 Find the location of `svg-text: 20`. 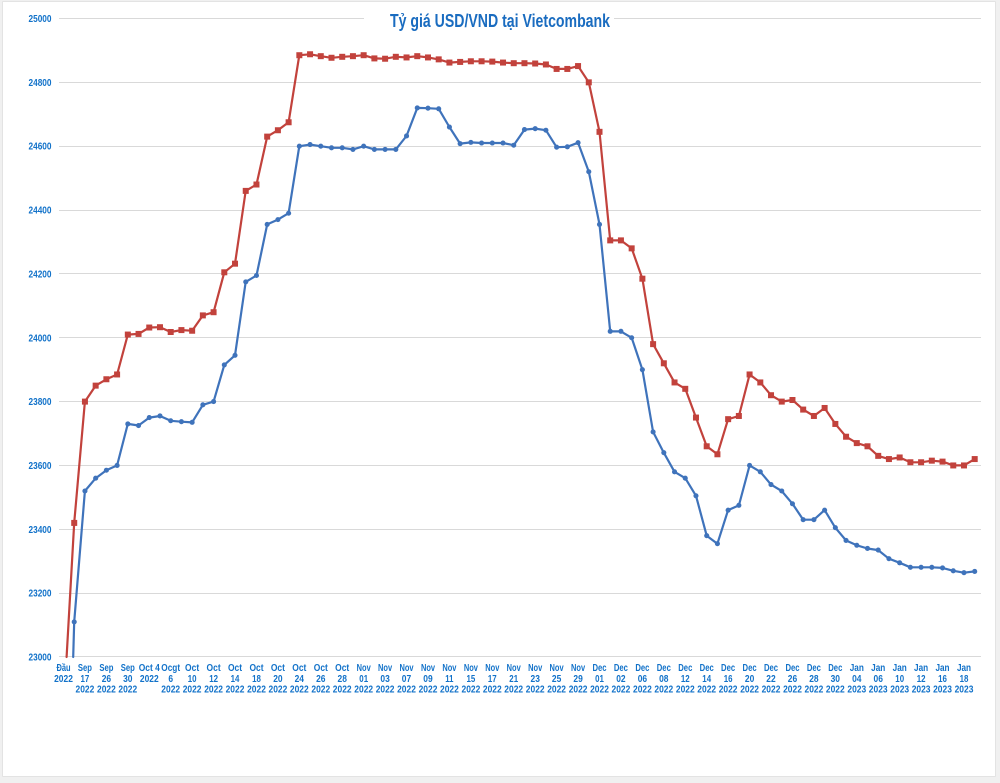

svg-text: 20 is located at coordinates (750, 679).